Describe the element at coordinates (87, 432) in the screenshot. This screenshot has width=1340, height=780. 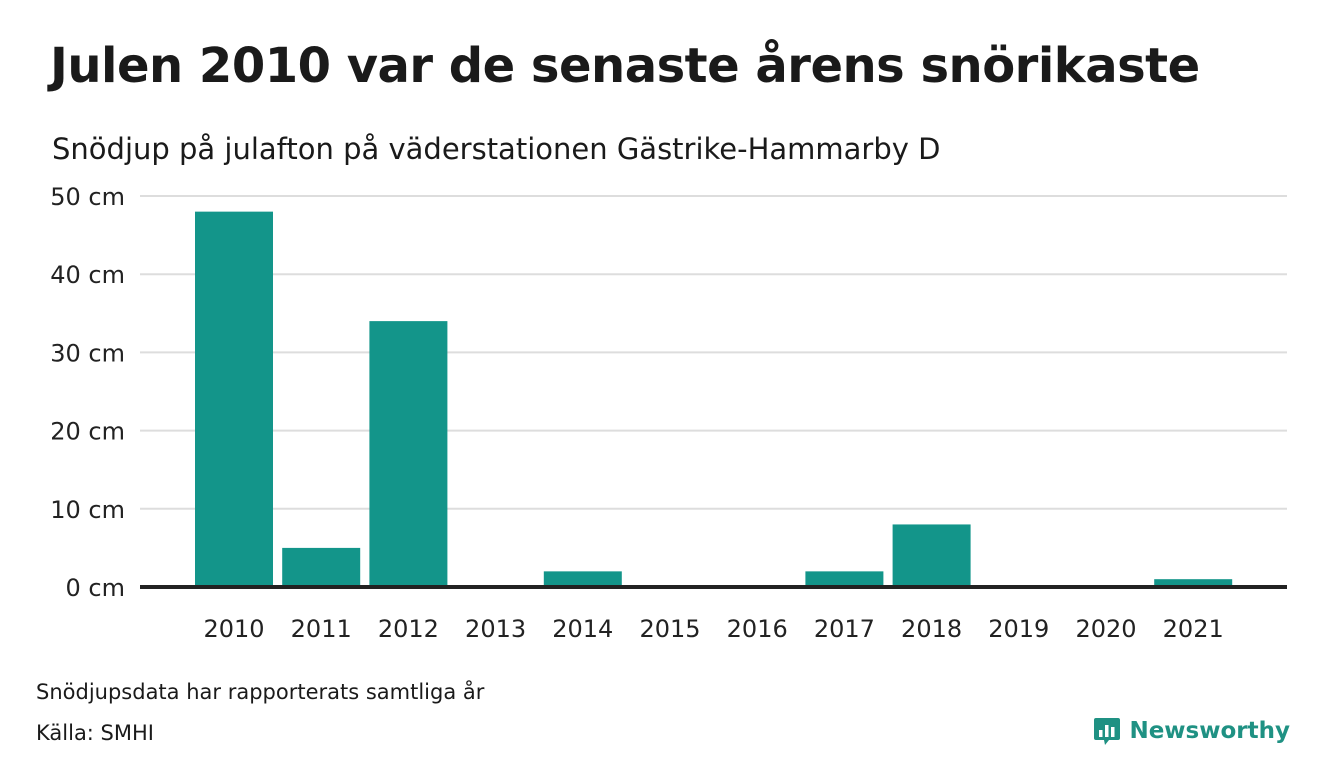
I see `y-tick-label: 20 cm` at that location.